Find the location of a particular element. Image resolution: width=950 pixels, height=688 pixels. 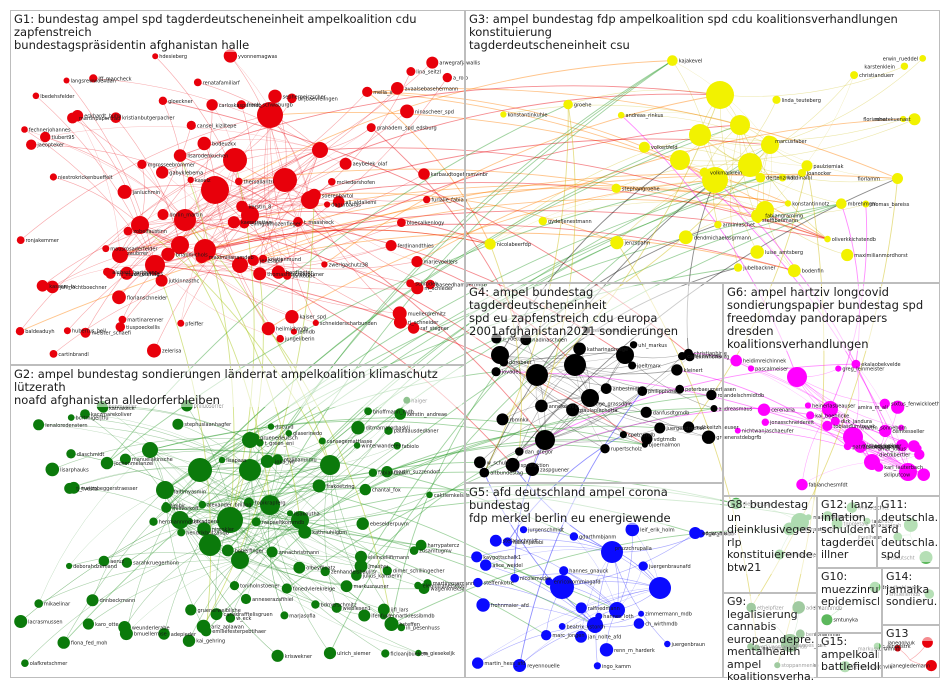

node-g2-n56 is located at coordinates (21, 621).